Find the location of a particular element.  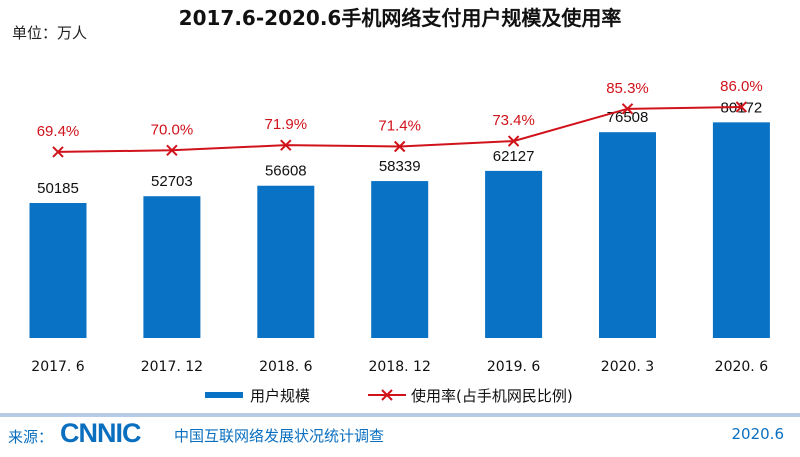

cnnic-logo: CNNIC is located at coordinates (100, 433).